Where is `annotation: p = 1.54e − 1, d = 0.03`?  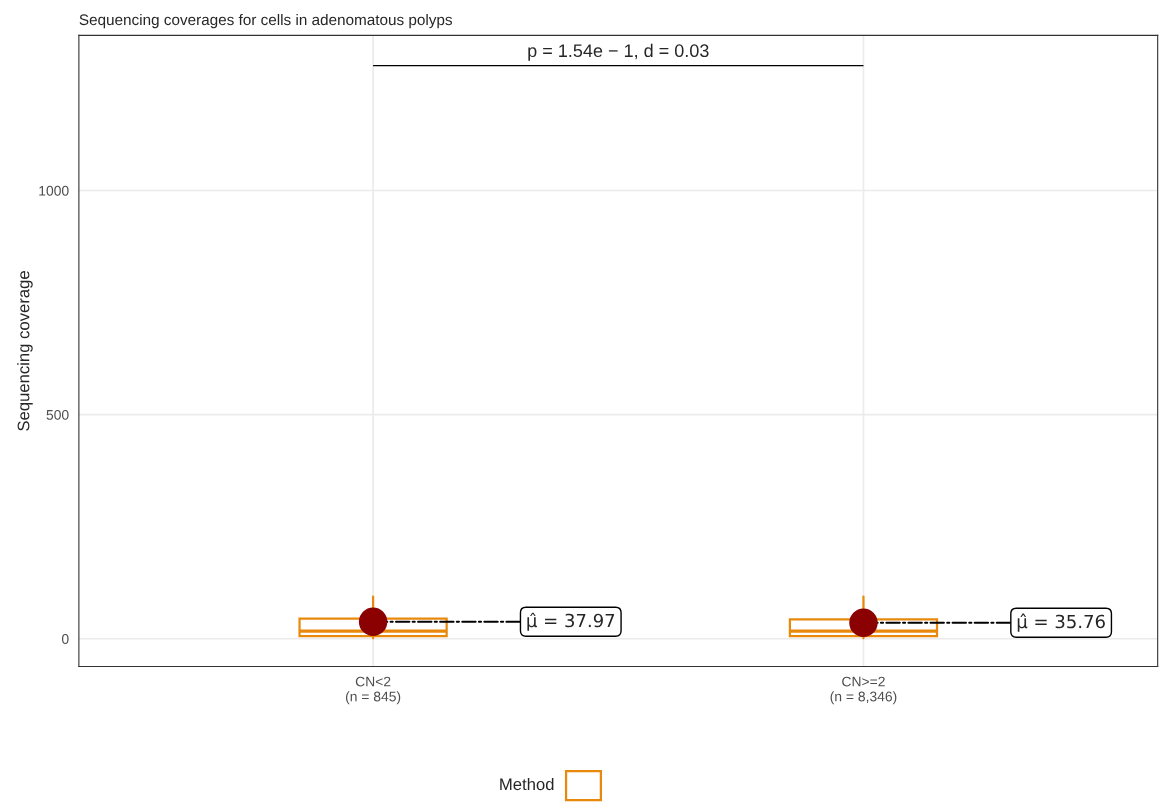 annotation: p = 1.54e − 1, d = 0.03 is located at coordinates (618, 52).